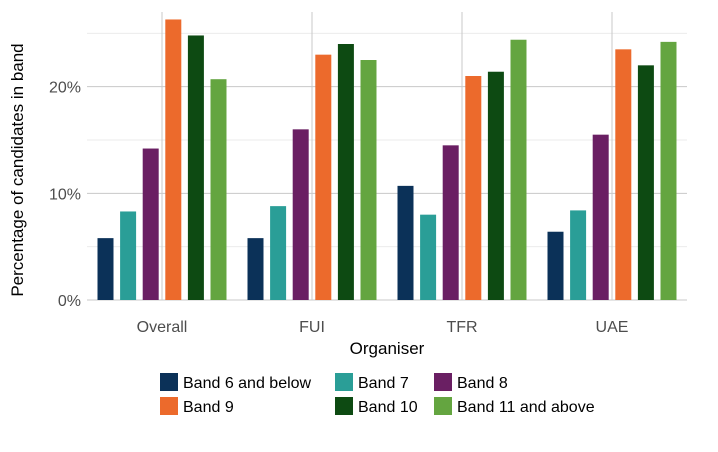 This screenshot has width=718, height=452. I want to click on legend-item: Band 7, so click(372, 382).